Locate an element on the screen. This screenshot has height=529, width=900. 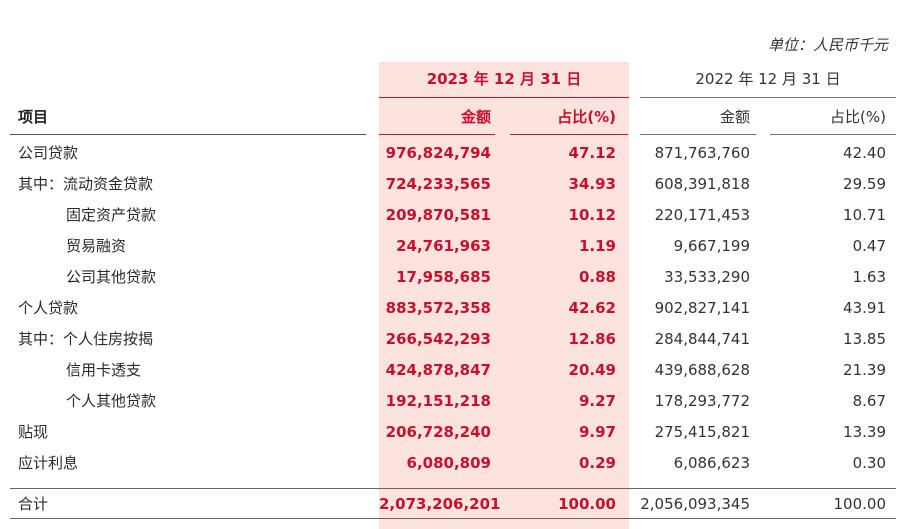
table-row: 个人其他贷款 192,151,218 9.27 178,293,772 8.67 is located at coordinates (450, 400).